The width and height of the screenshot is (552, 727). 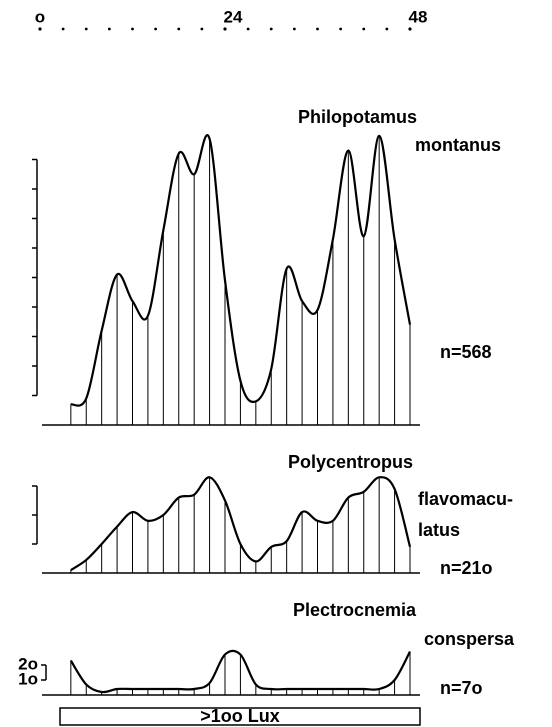 I want to click on chart-title: conspersa, so click(x=469, y=639).